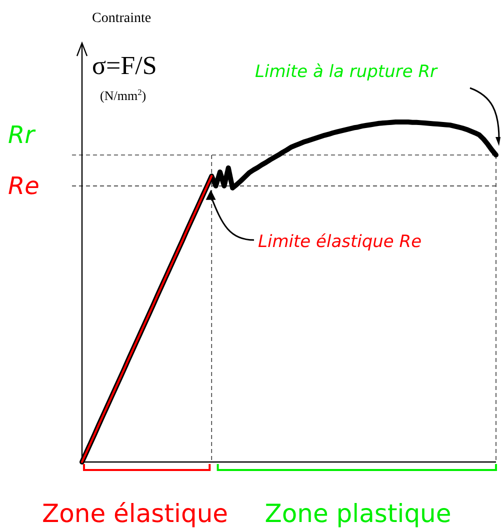 The image size is (501, 530). What do you see at coordinates (24, 186) in the screenshot?
I see `ref-line-label: Re` at bounding box center [24, 186].